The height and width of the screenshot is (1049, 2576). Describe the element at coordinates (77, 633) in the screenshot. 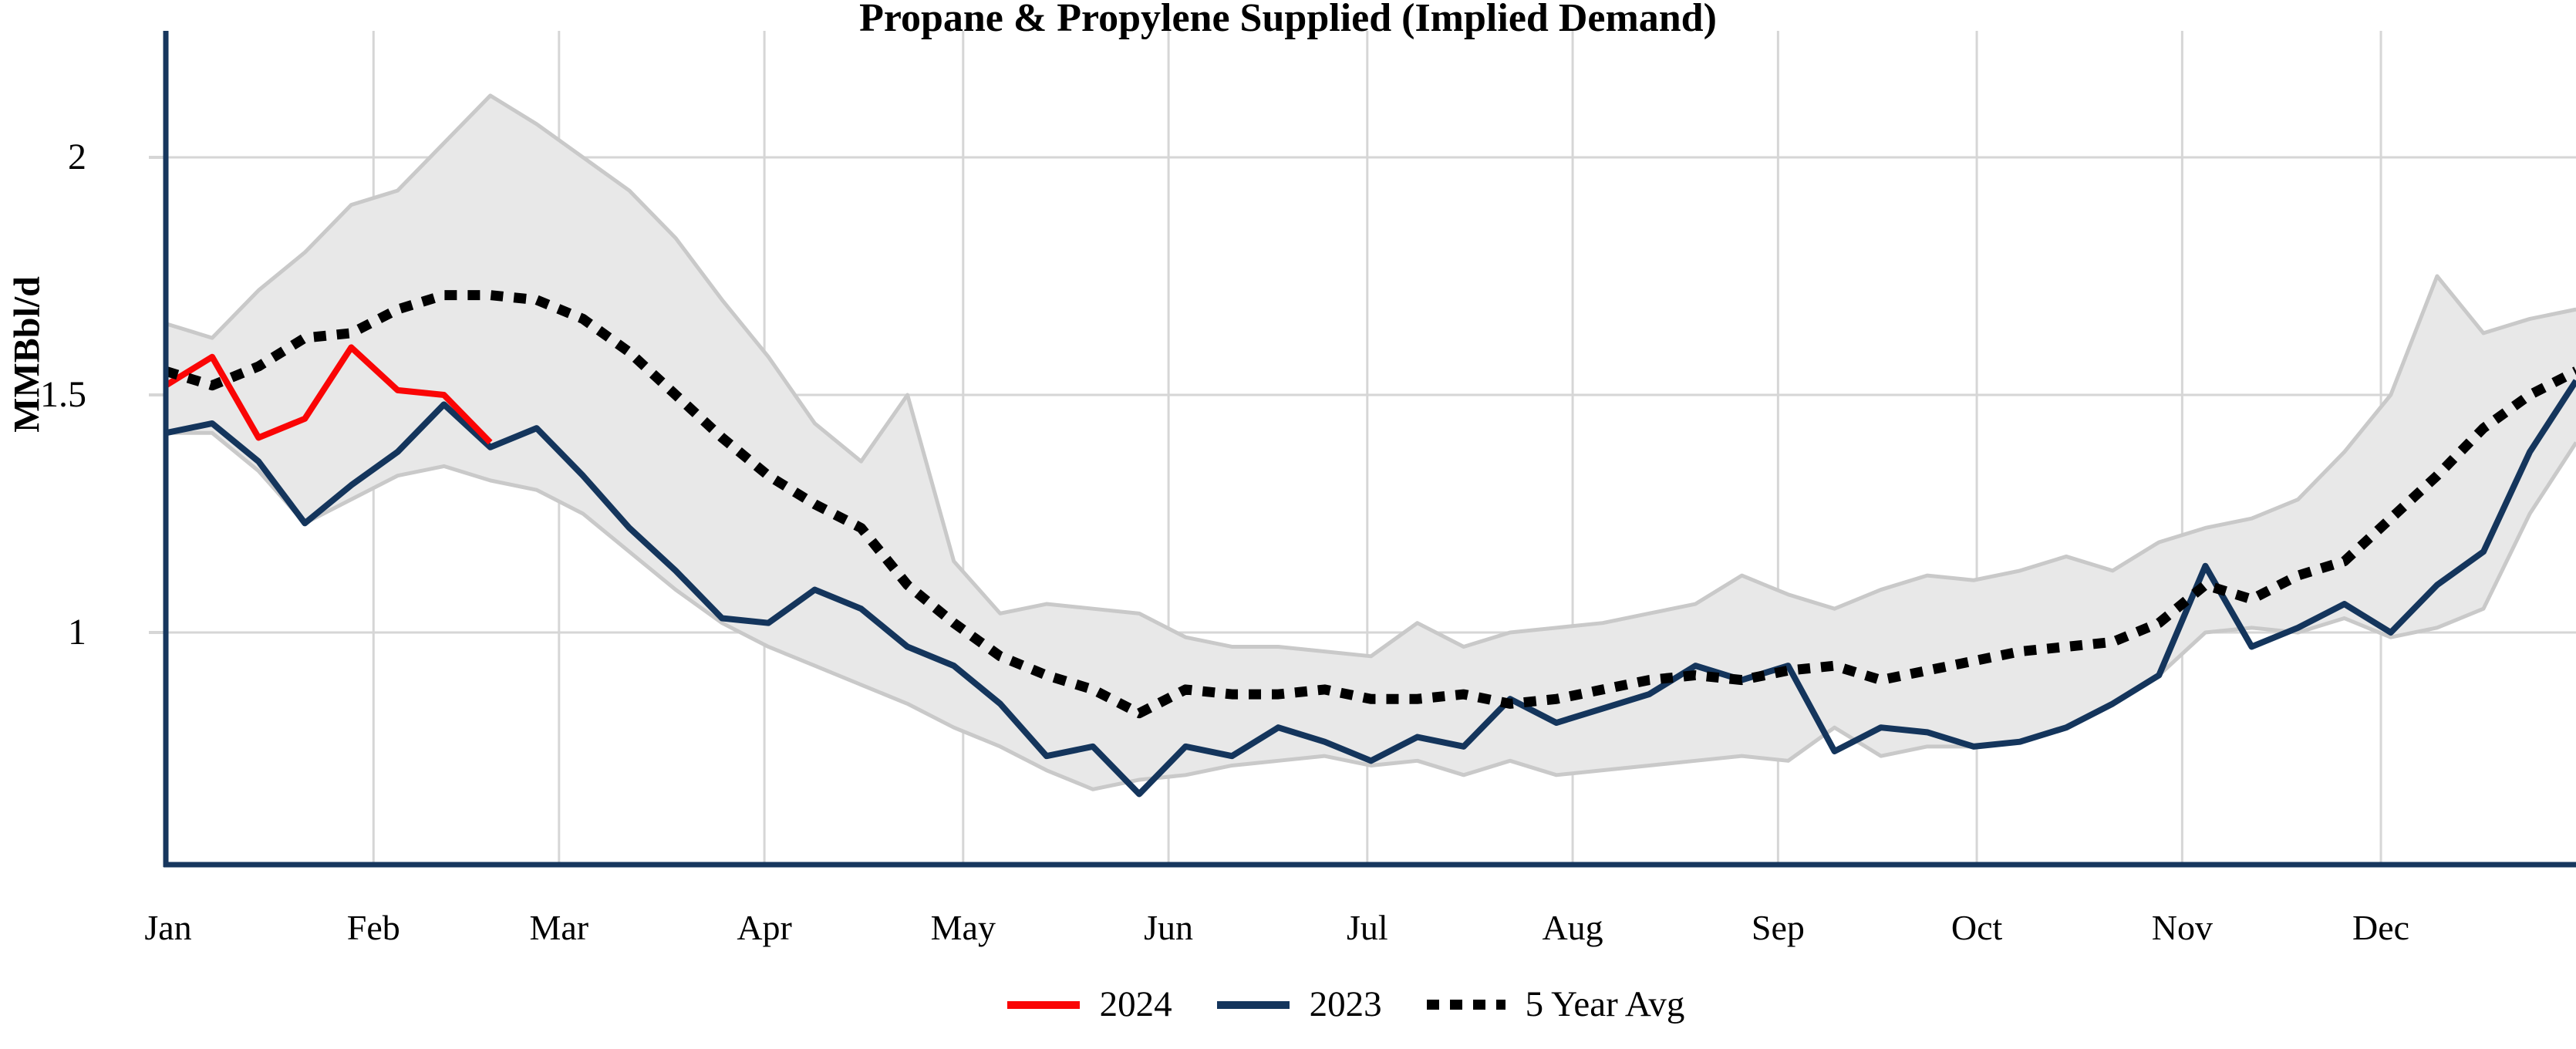

I see `y-tick-label-1: 1` at that location.